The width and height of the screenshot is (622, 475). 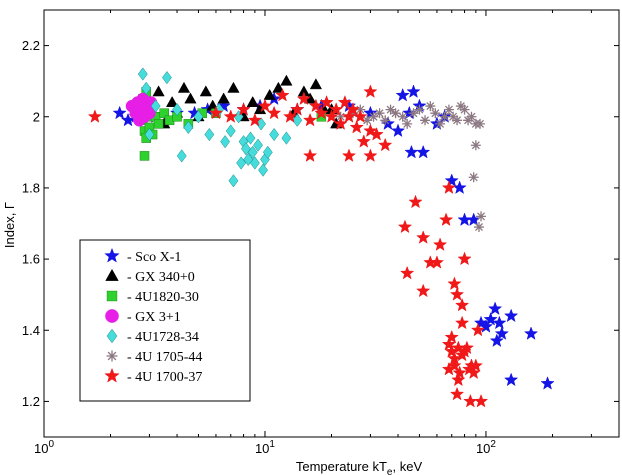 What do you see at coordinates (31, 187) in the screenshot?
I see `y-tick-label: 1.8` at bounding box center [31, 187].